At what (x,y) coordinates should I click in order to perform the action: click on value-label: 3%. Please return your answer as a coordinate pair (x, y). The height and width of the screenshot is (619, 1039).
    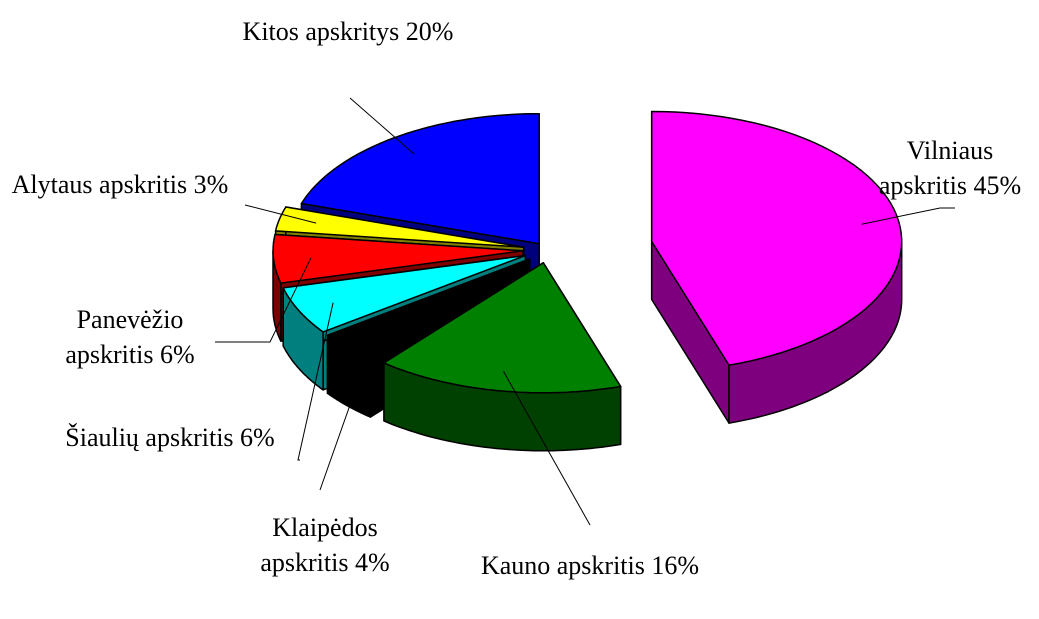
    Looking at the image, I should click on (211, 184).